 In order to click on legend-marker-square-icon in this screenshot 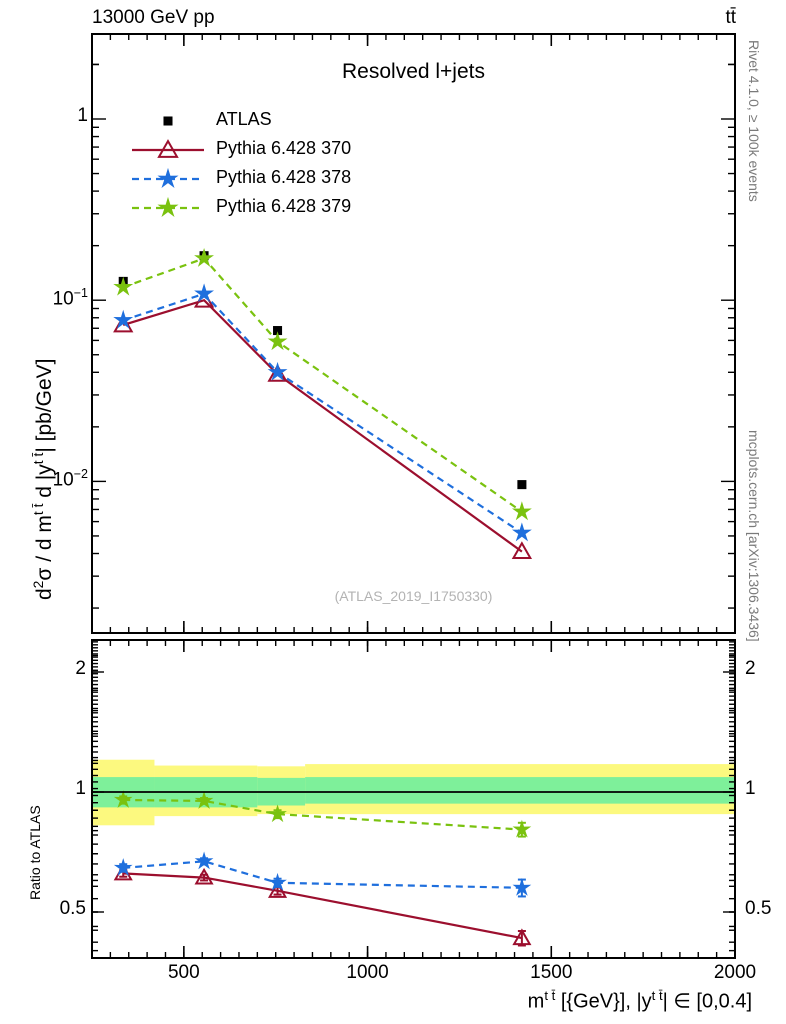, I will do `click(168, 121)`.